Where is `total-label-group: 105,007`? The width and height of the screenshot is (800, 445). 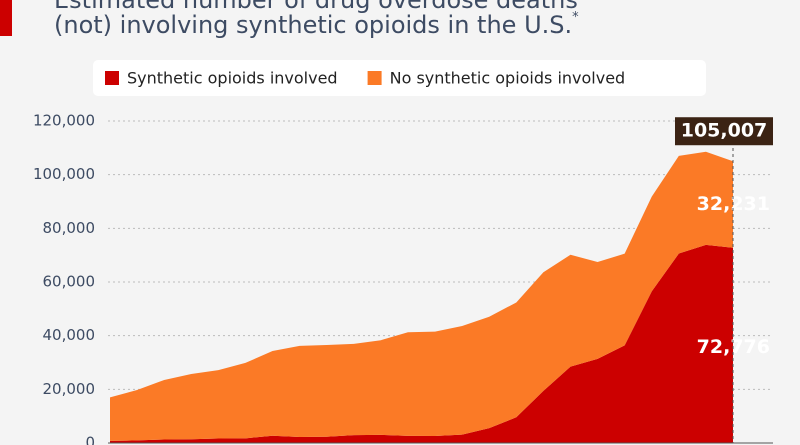
total-label-group: 105,007 is located at coordinates (724, 131).